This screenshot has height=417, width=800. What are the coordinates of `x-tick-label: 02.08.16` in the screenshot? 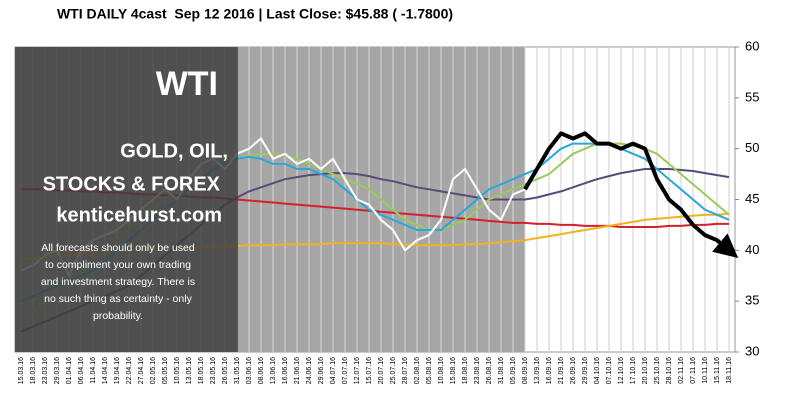 It's located at (417, 370).